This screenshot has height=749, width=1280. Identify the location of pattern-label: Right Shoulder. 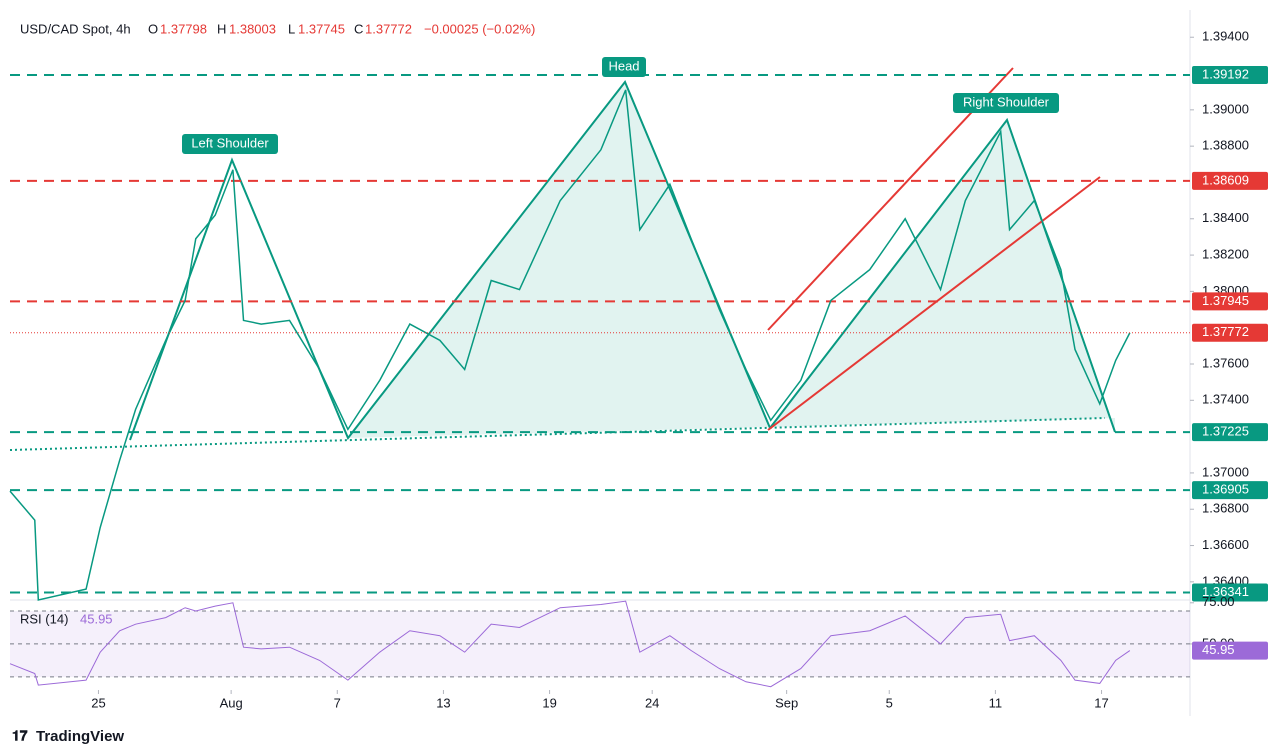
(1006, 101).